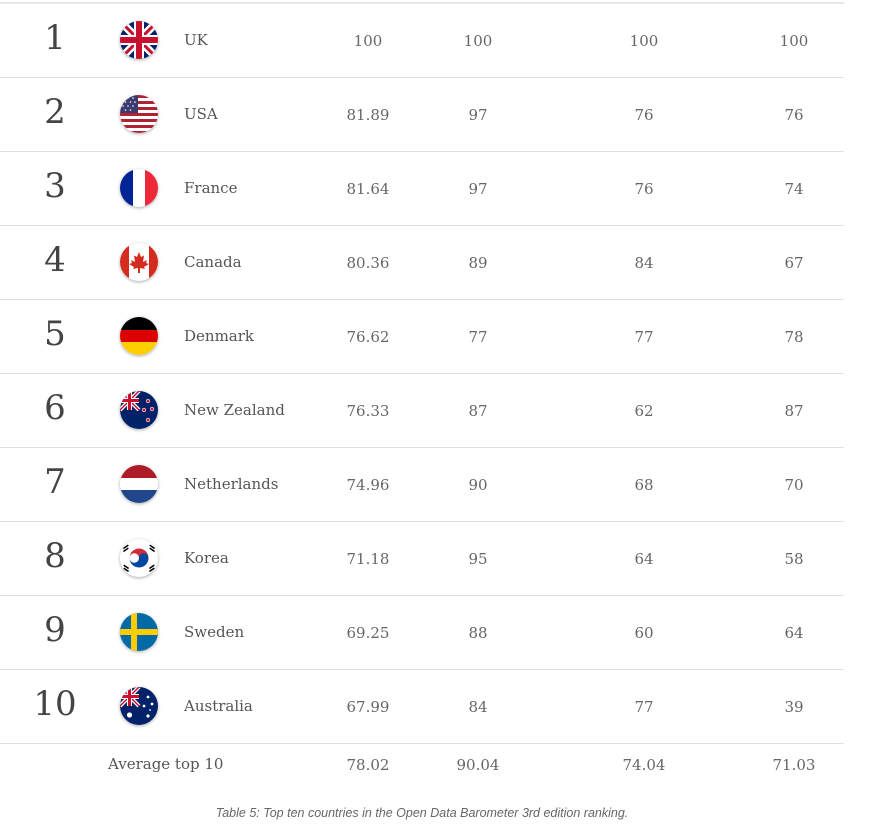 The width and height of the screenshot is (877, 838). Describe the element at coordinates (422, 41) in the screenshot. I see `table-row: 1 UK 100 100 100 100` at that location.